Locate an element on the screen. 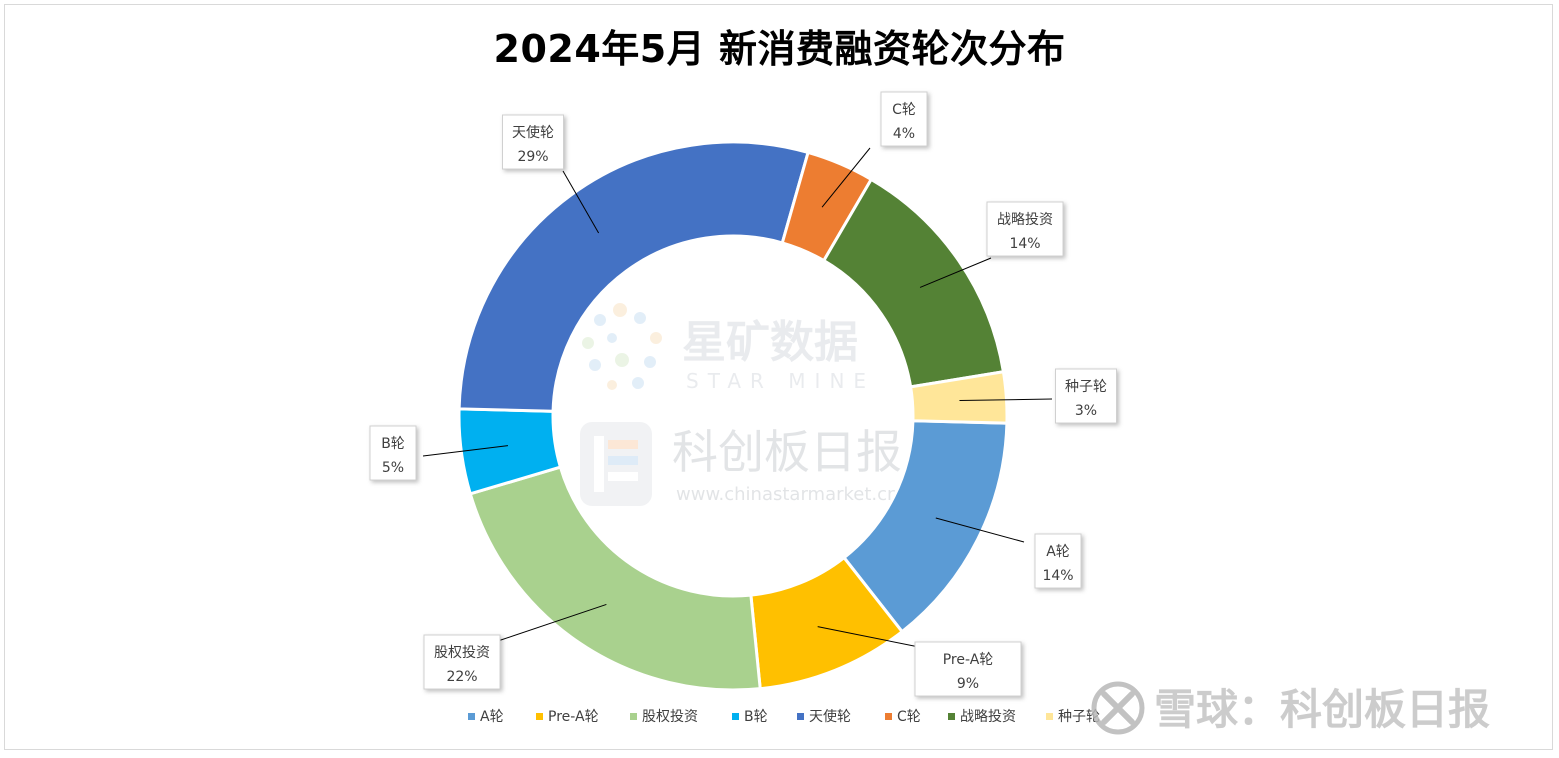  legend-label: B轮 is located at coordinates (756, 717).